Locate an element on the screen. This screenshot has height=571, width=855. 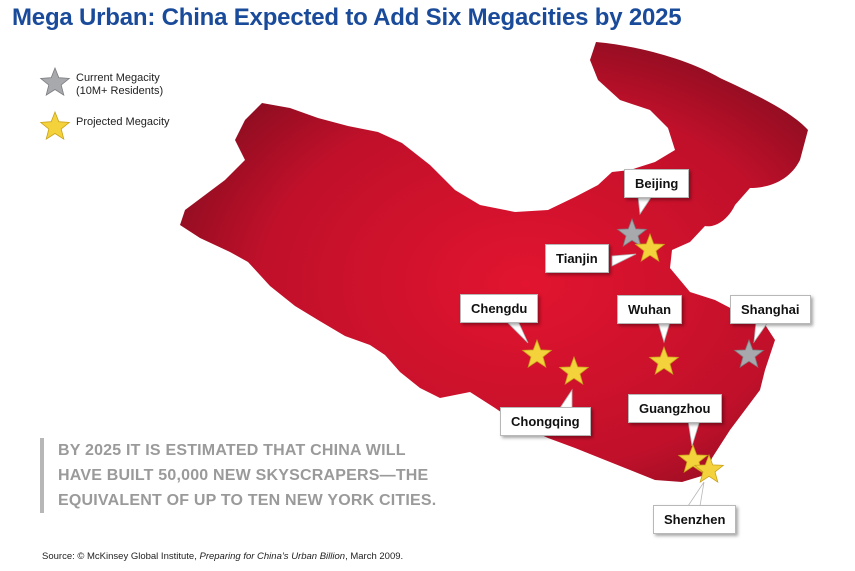
legend-current: Current Megacity (10M+ Residents) is located at coordinates (100, 82).